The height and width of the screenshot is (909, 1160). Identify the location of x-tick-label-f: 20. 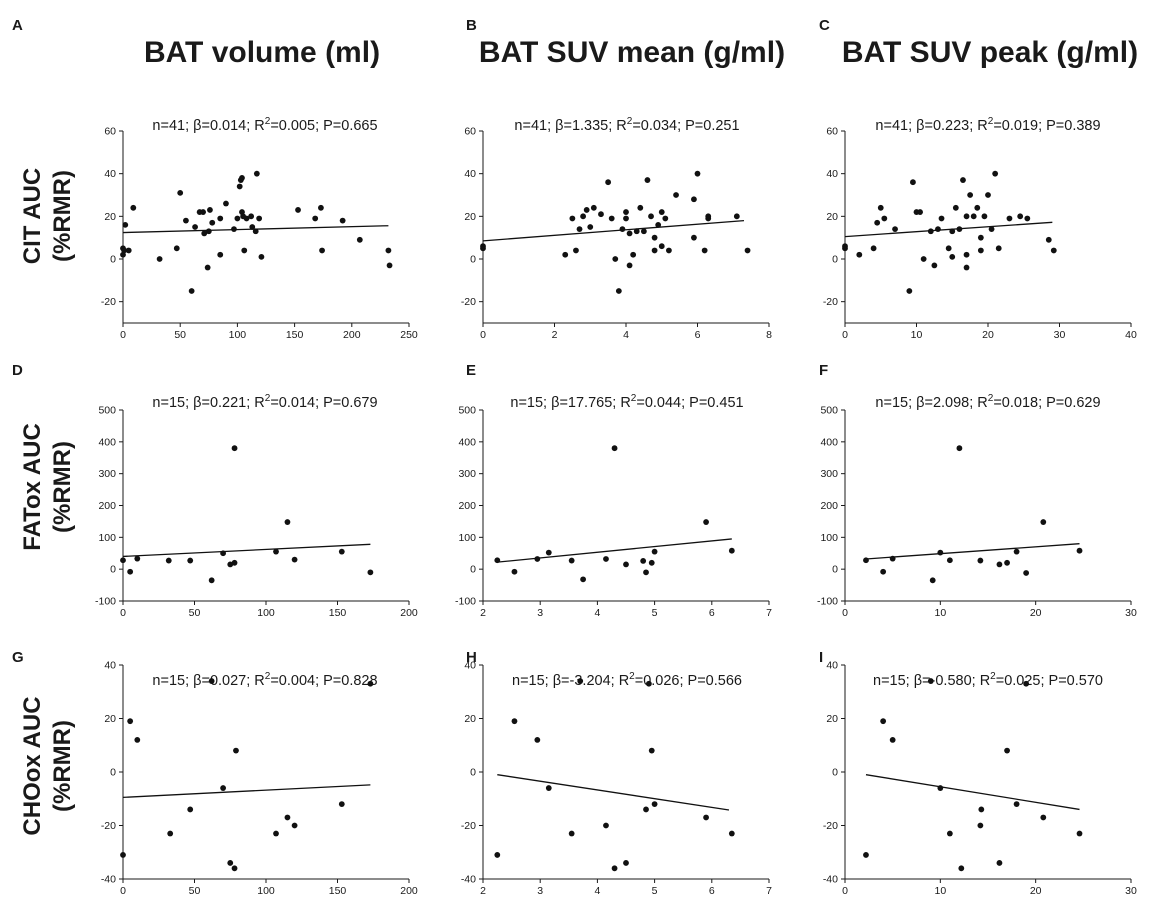
(1036, 613).